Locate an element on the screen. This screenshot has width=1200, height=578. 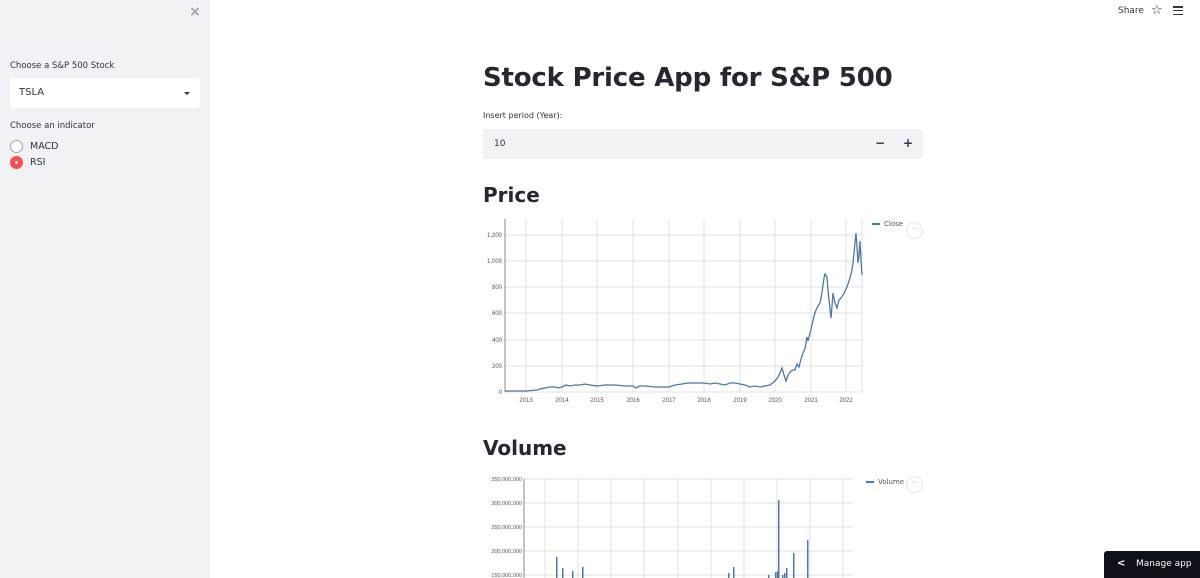
svg-text: 400 is located at coordinates (497, 341).